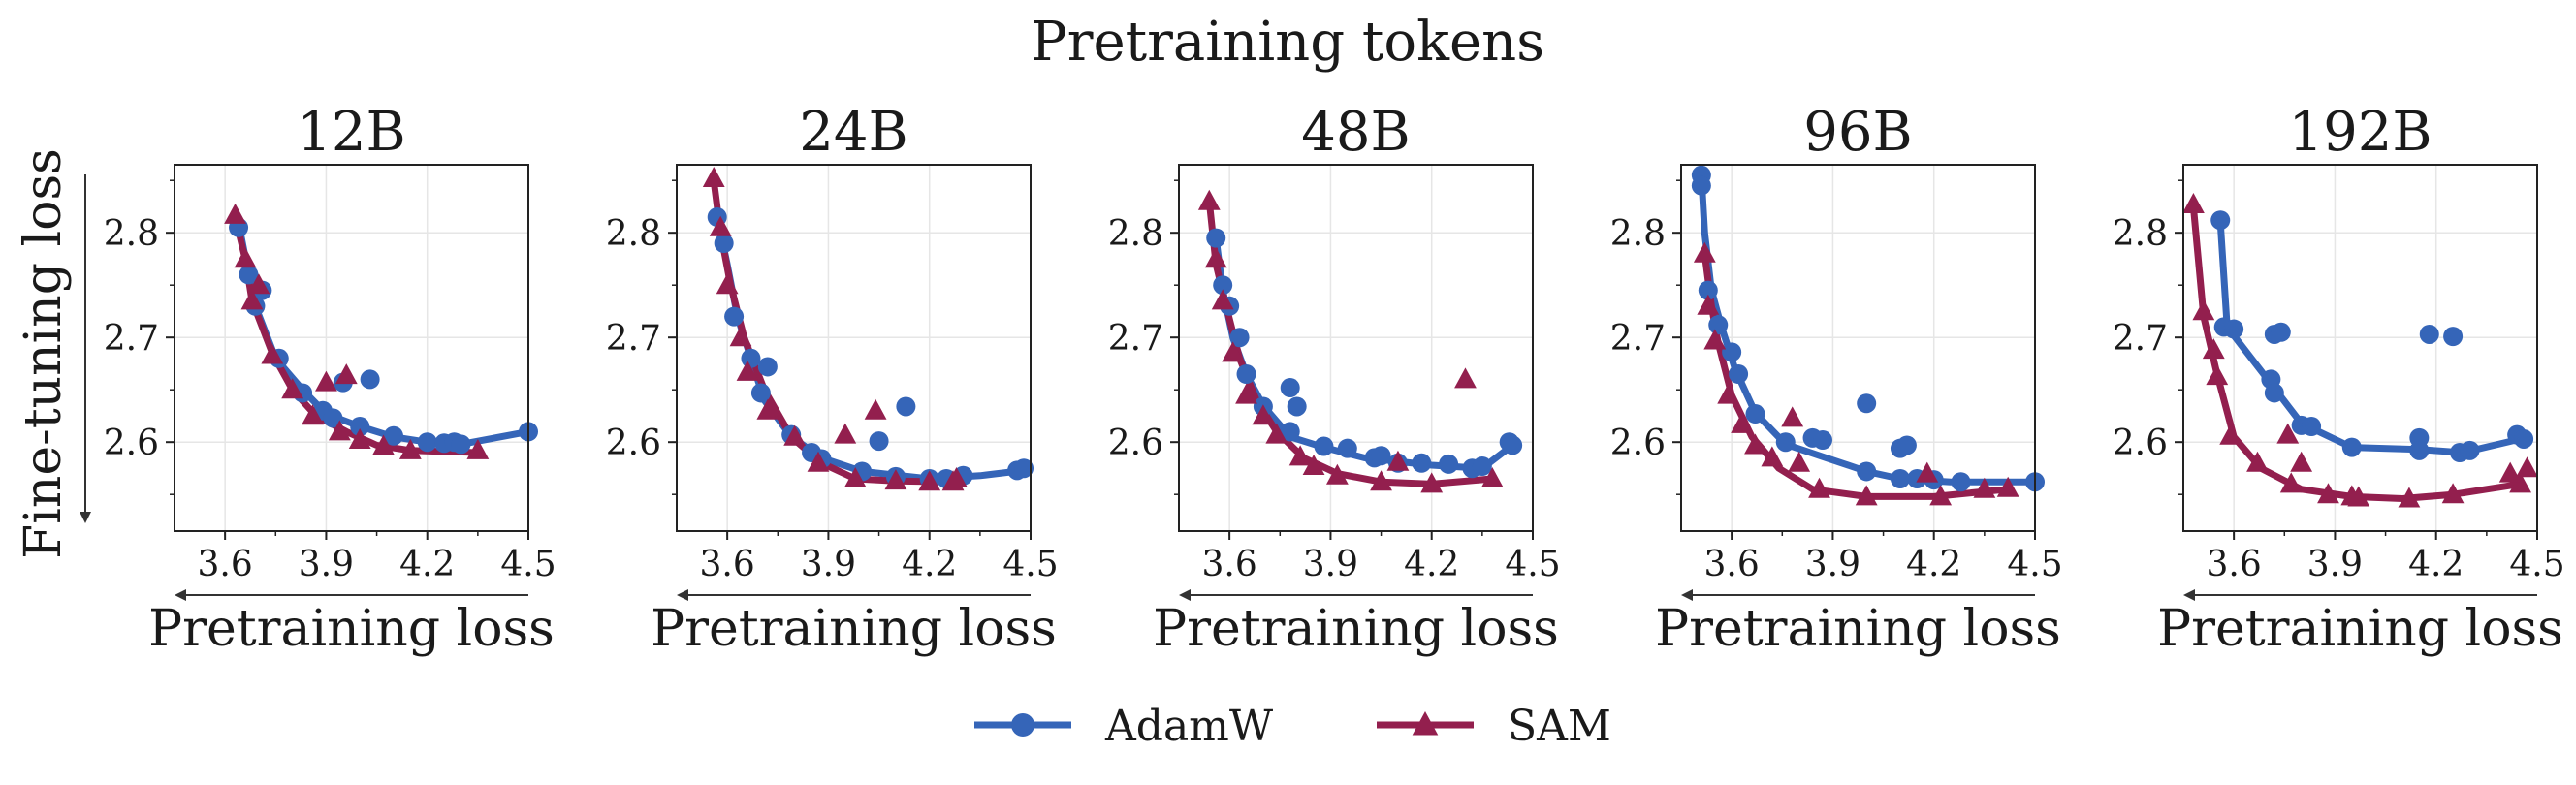 This screenshot has height=785, width=2576. I want to click on legend-marker-sam, so click(1425, 723).